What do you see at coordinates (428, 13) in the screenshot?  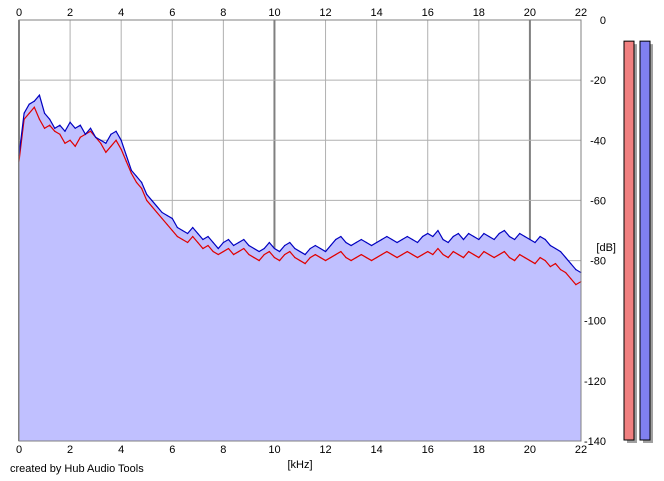 I see `x-tick-label: 16` at bounding box center [428, 13].